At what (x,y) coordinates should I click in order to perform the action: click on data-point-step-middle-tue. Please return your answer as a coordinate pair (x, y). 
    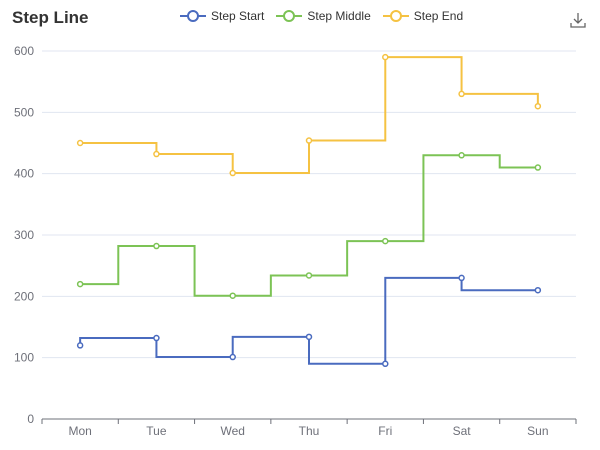
    Looking at the image, I should click on (156, 246).